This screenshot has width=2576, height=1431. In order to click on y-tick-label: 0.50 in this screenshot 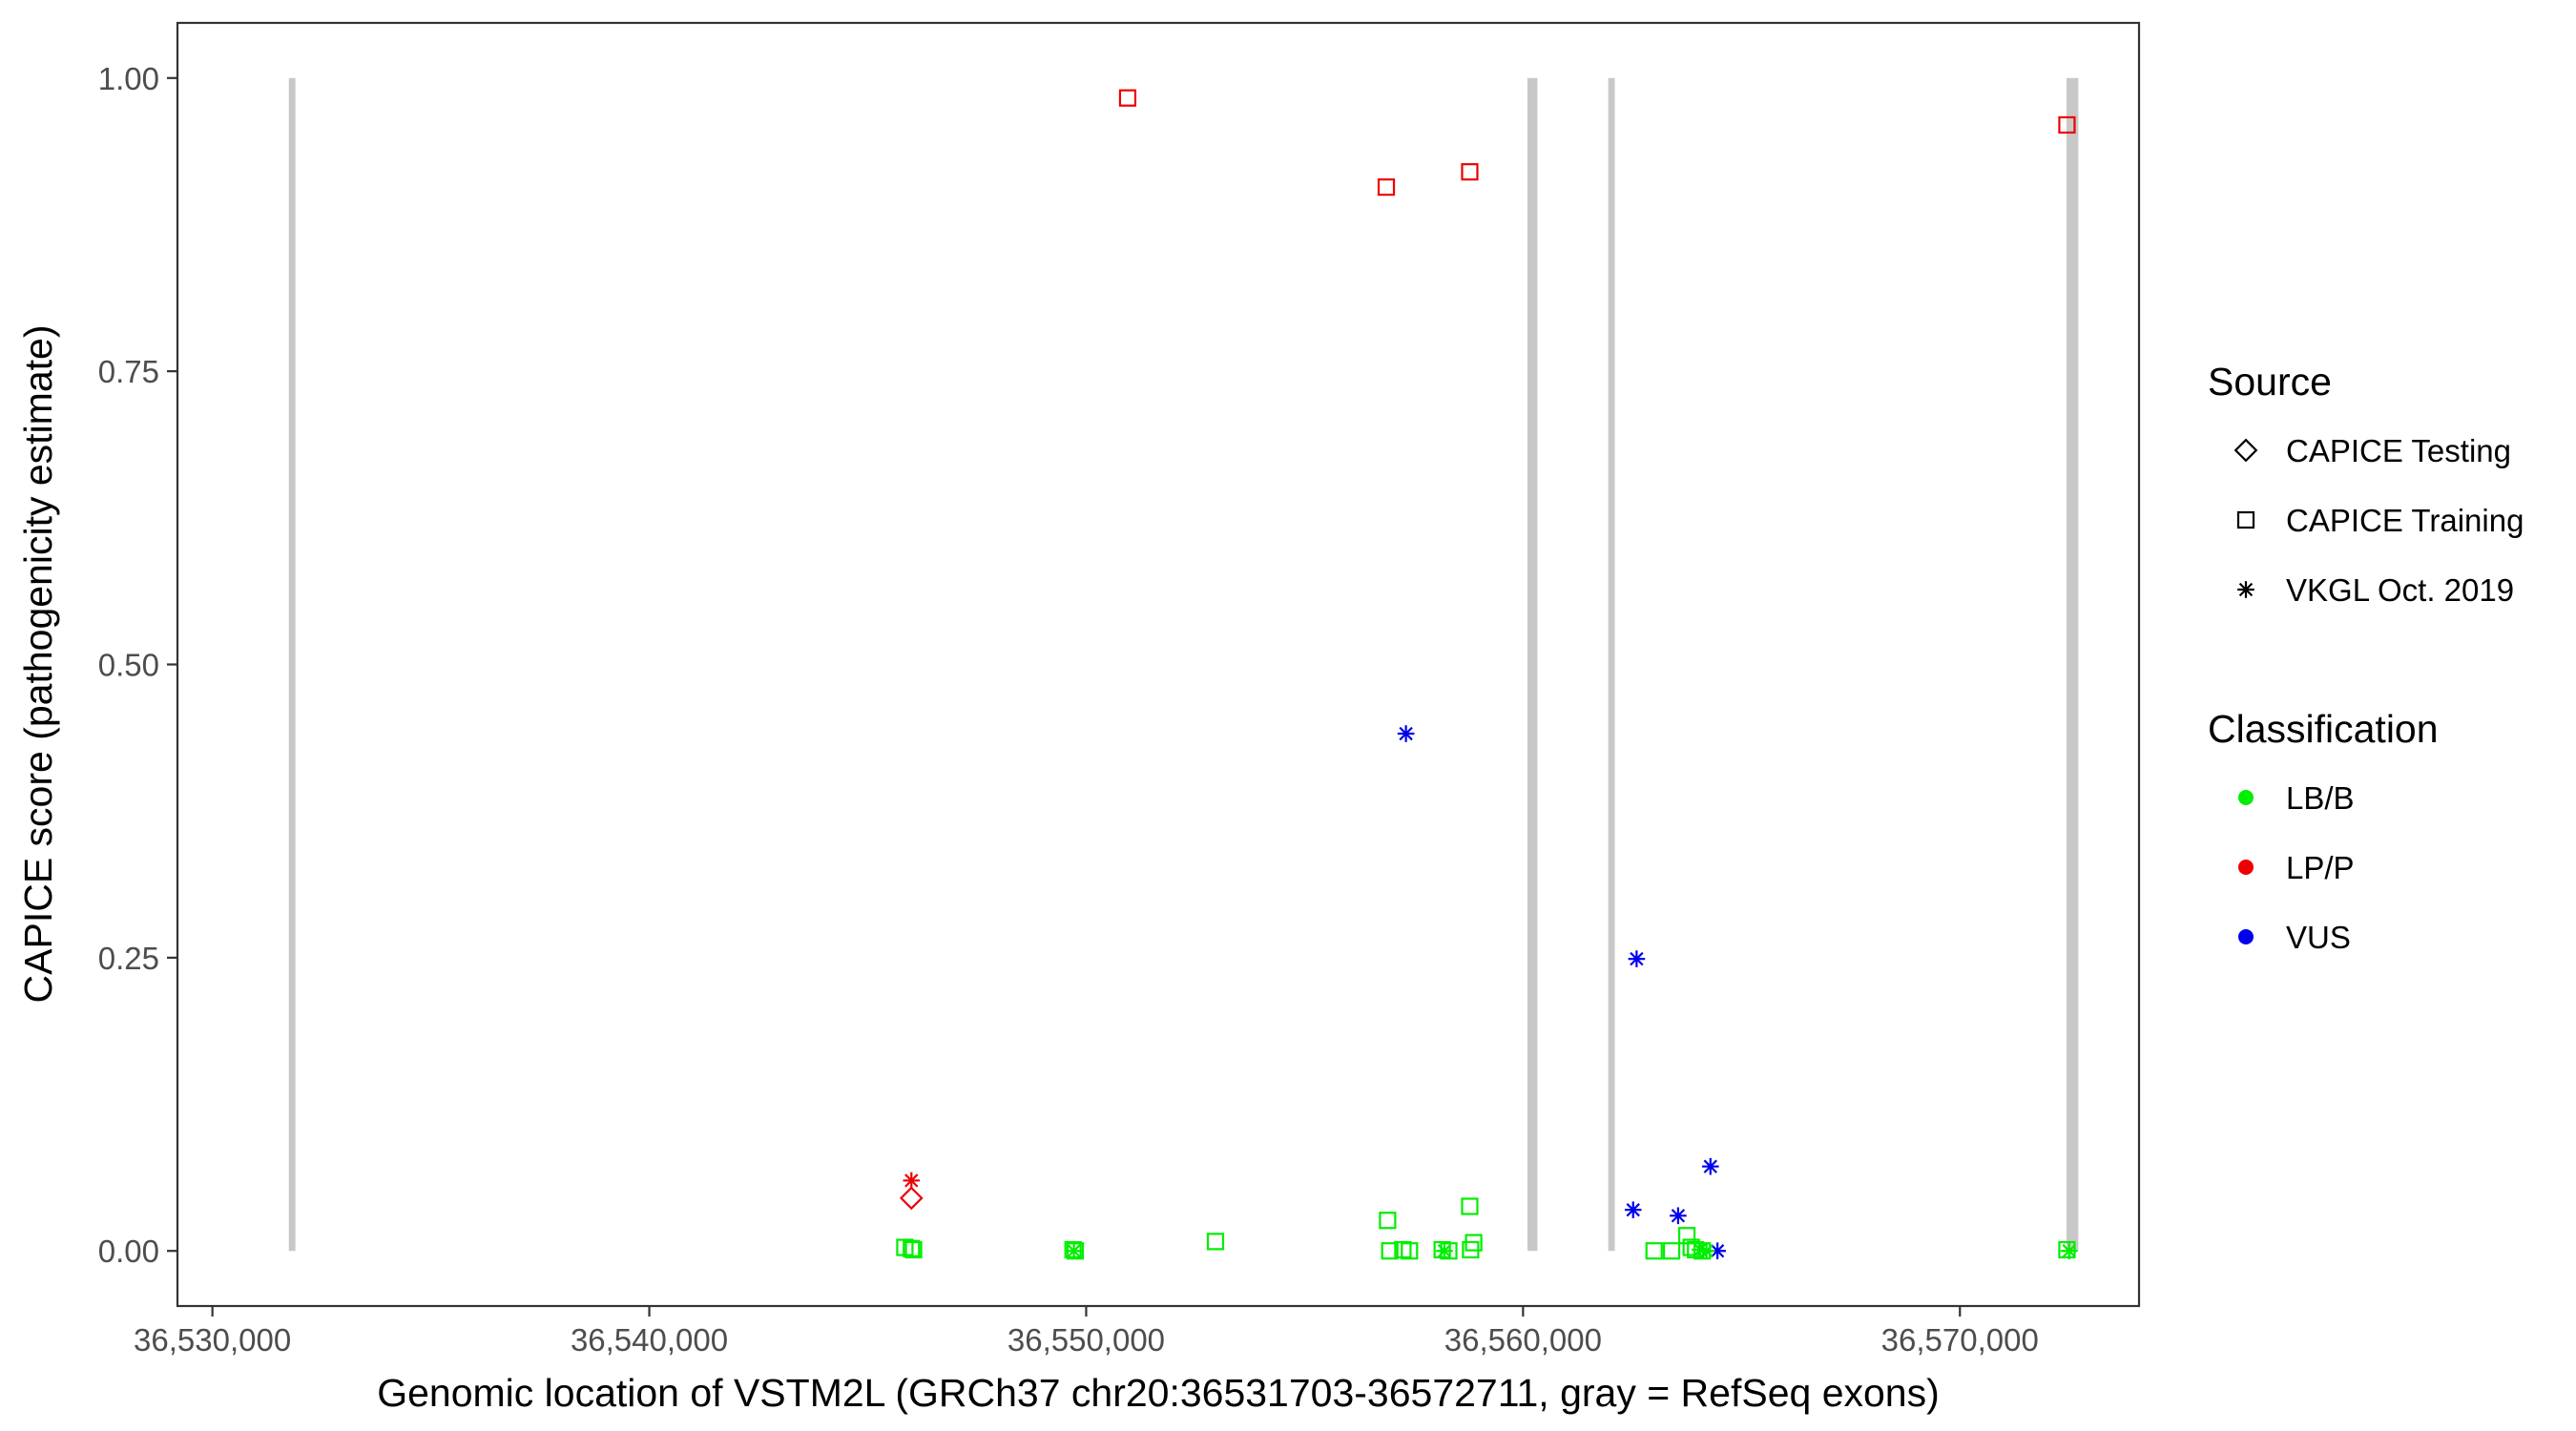, I will do `click(128, 665)`.